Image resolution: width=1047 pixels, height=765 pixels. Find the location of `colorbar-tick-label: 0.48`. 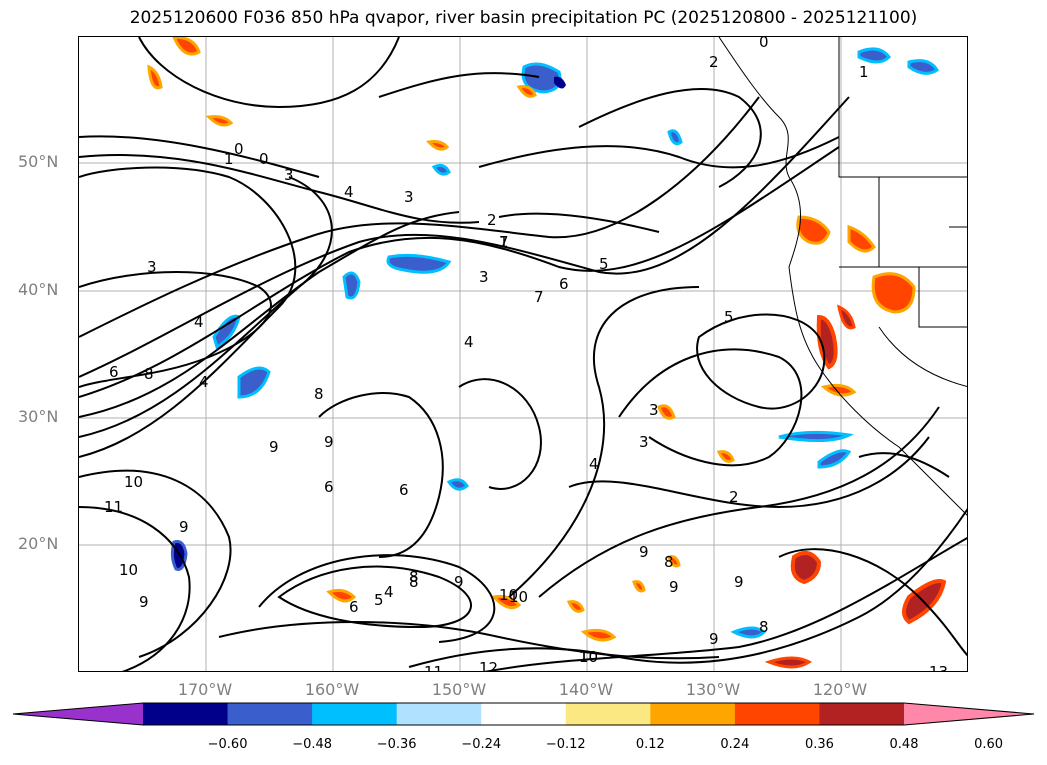

colorbar-tick-label: 0.48 is located at coordinates (904, 744).